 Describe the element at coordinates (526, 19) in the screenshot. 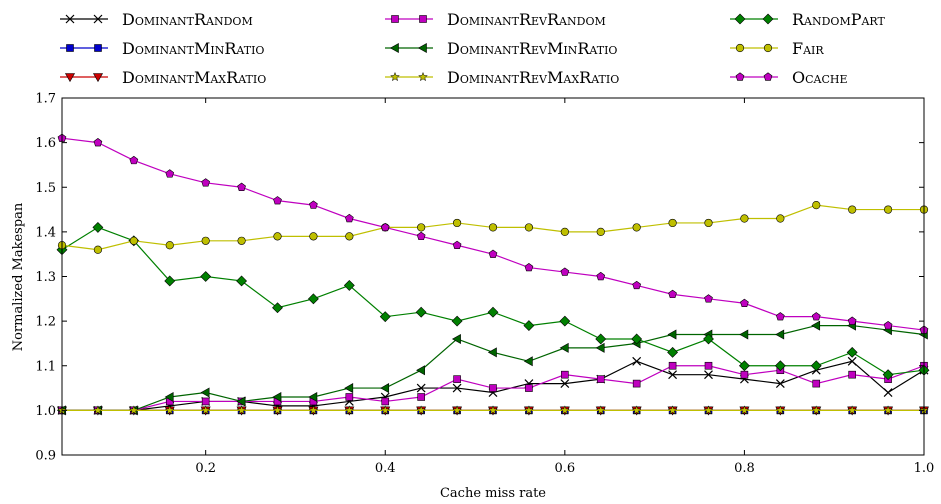

I see `legend-label: DominantRevRandom` at that location.